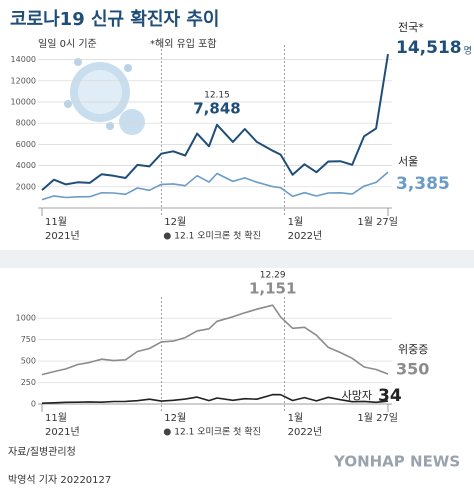  Describe the element at coordinates (23, 59) in the screenshot. I see `y-tick-label: 14000` at that location.